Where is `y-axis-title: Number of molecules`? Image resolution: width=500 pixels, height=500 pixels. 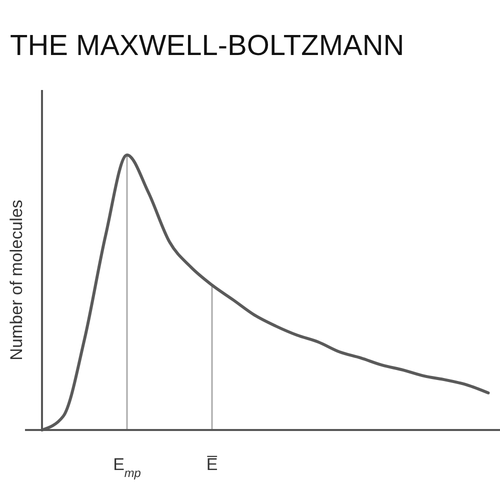 y-axis-title: Number of molecules is located at coordinates (16, 280).